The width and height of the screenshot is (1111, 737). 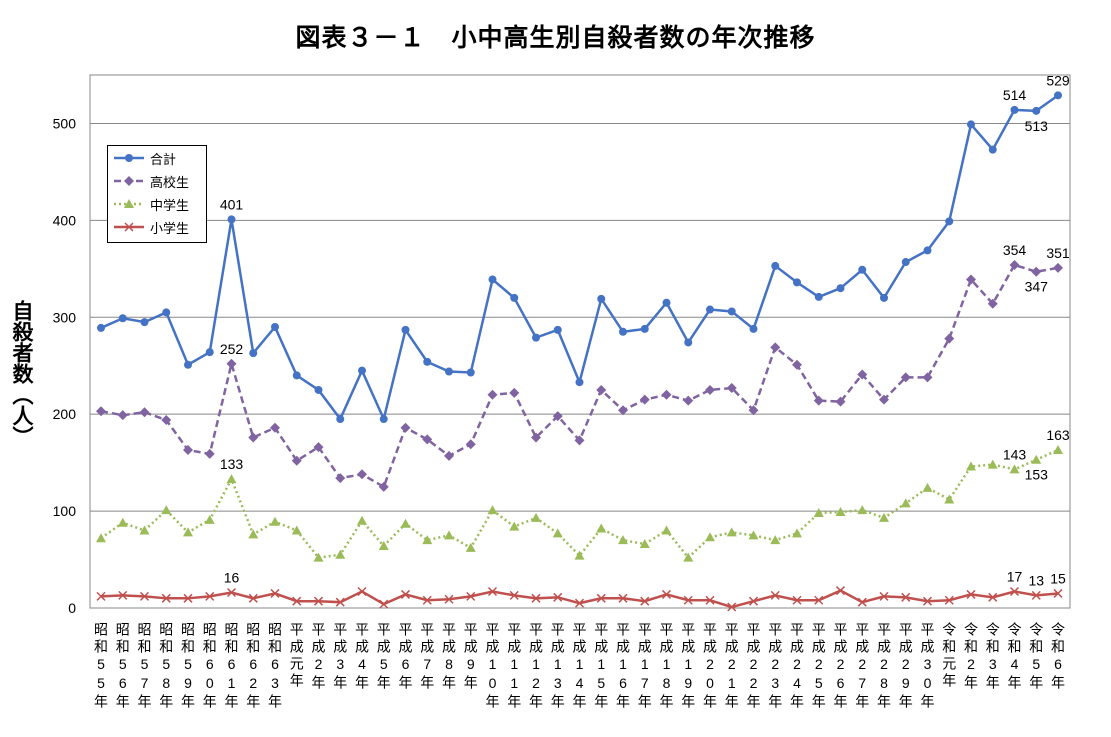 What do you see at coordinates (170, 182) in the screenshot?
I see `legend-label: 高校生` at bounding box center [170, 182].